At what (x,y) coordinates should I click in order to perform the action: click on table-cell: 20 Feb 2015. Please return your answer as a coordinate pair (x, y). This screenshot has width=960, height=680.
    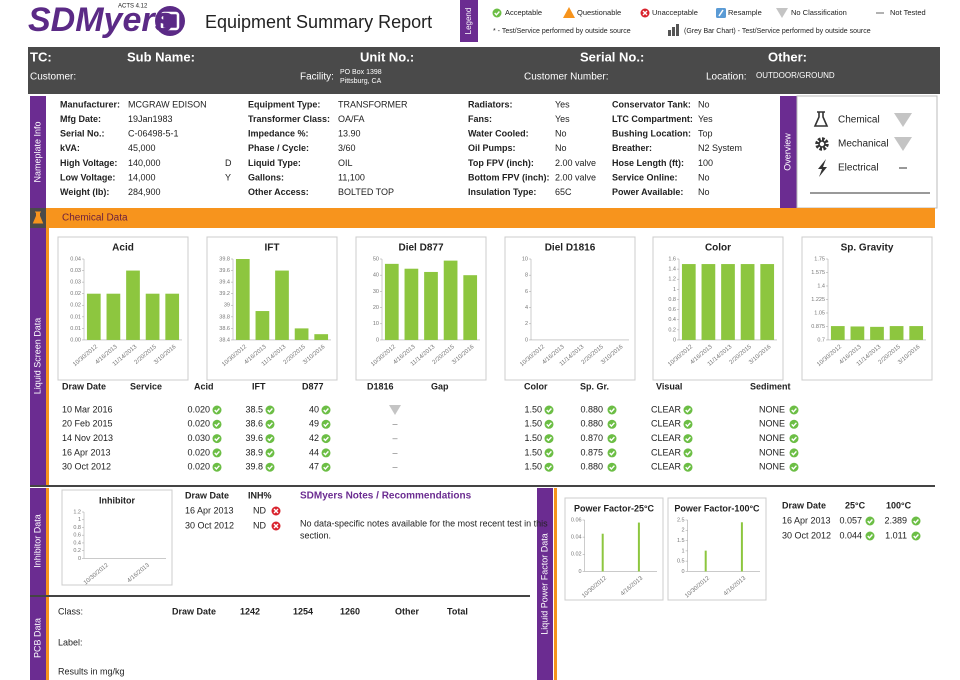
    Looking at the image, I should click on (87, 424).